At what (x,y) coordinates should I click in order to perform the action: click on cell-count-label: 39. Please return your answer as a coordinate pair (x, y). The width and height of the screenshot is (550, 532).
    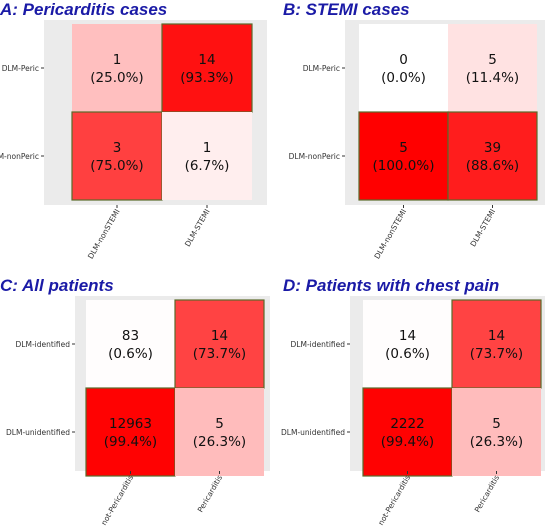
    Looking at the image, I should click on (492, 148).